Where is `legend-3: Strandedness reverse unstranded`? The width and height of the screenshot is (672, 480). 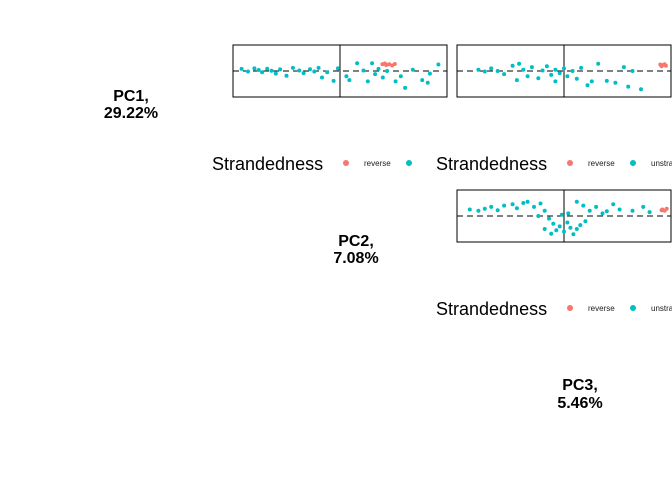
legend-3: Strandedness reverse unstranded is located at coordinates (554, 309).